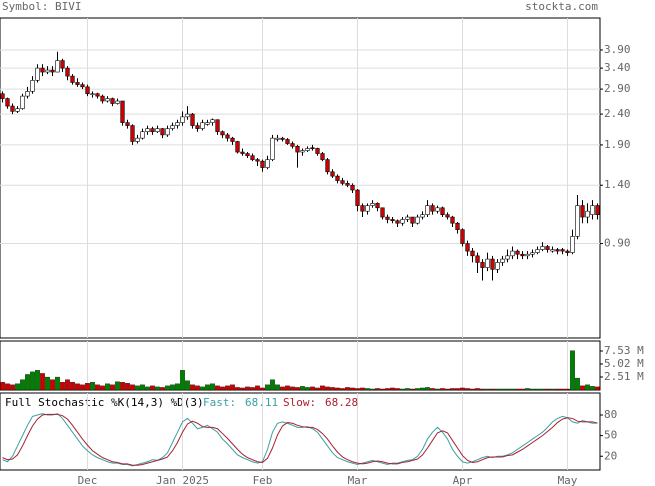 This screenshot has width=655, height=486. I want to click on x-tick-label: Dec, so click(88, 480).